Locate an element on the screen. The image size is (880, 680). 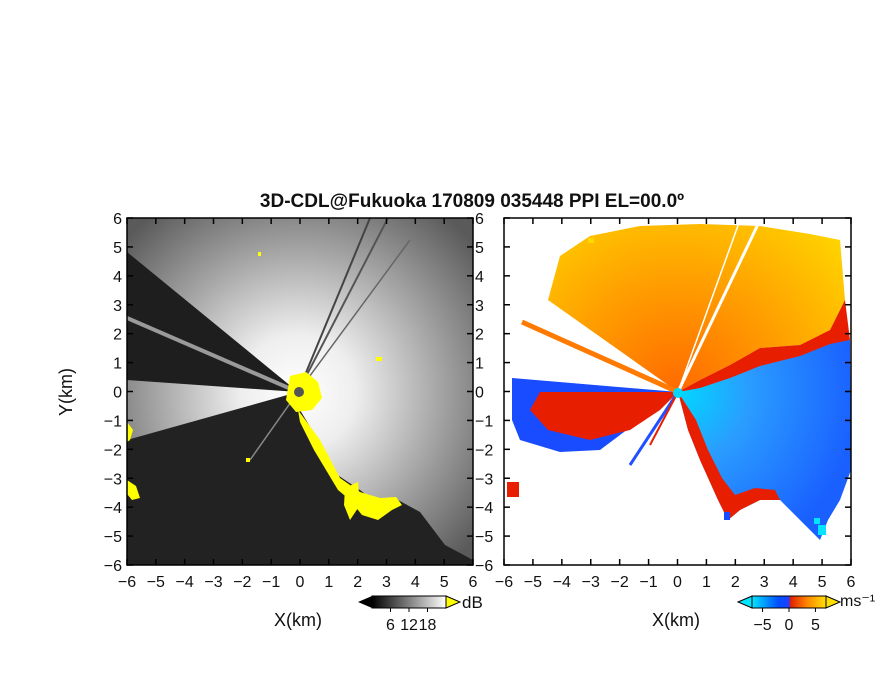
colorbar-tick-label: 12 is located at coordinates (409, 625).